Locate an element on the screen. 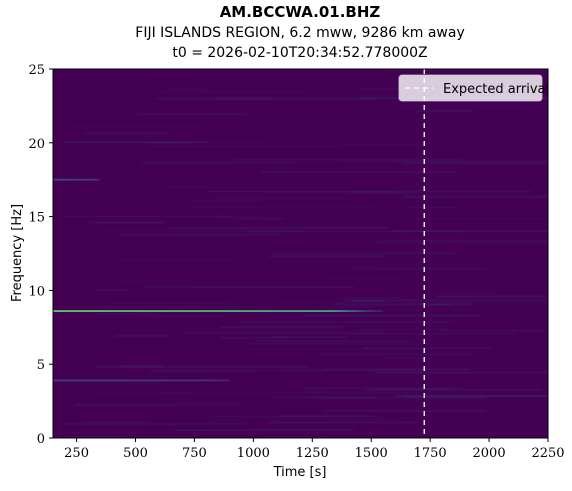 Image resolution: width=572 pixels, height=491 pixels. y-tick-label: 25 is located at coordinates (36, 70).